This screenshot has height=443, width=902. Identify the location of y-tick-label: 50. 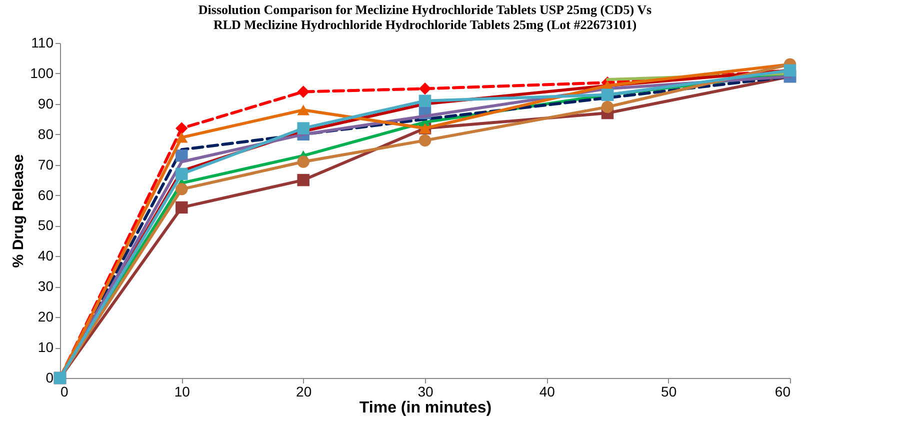
(46, 225).